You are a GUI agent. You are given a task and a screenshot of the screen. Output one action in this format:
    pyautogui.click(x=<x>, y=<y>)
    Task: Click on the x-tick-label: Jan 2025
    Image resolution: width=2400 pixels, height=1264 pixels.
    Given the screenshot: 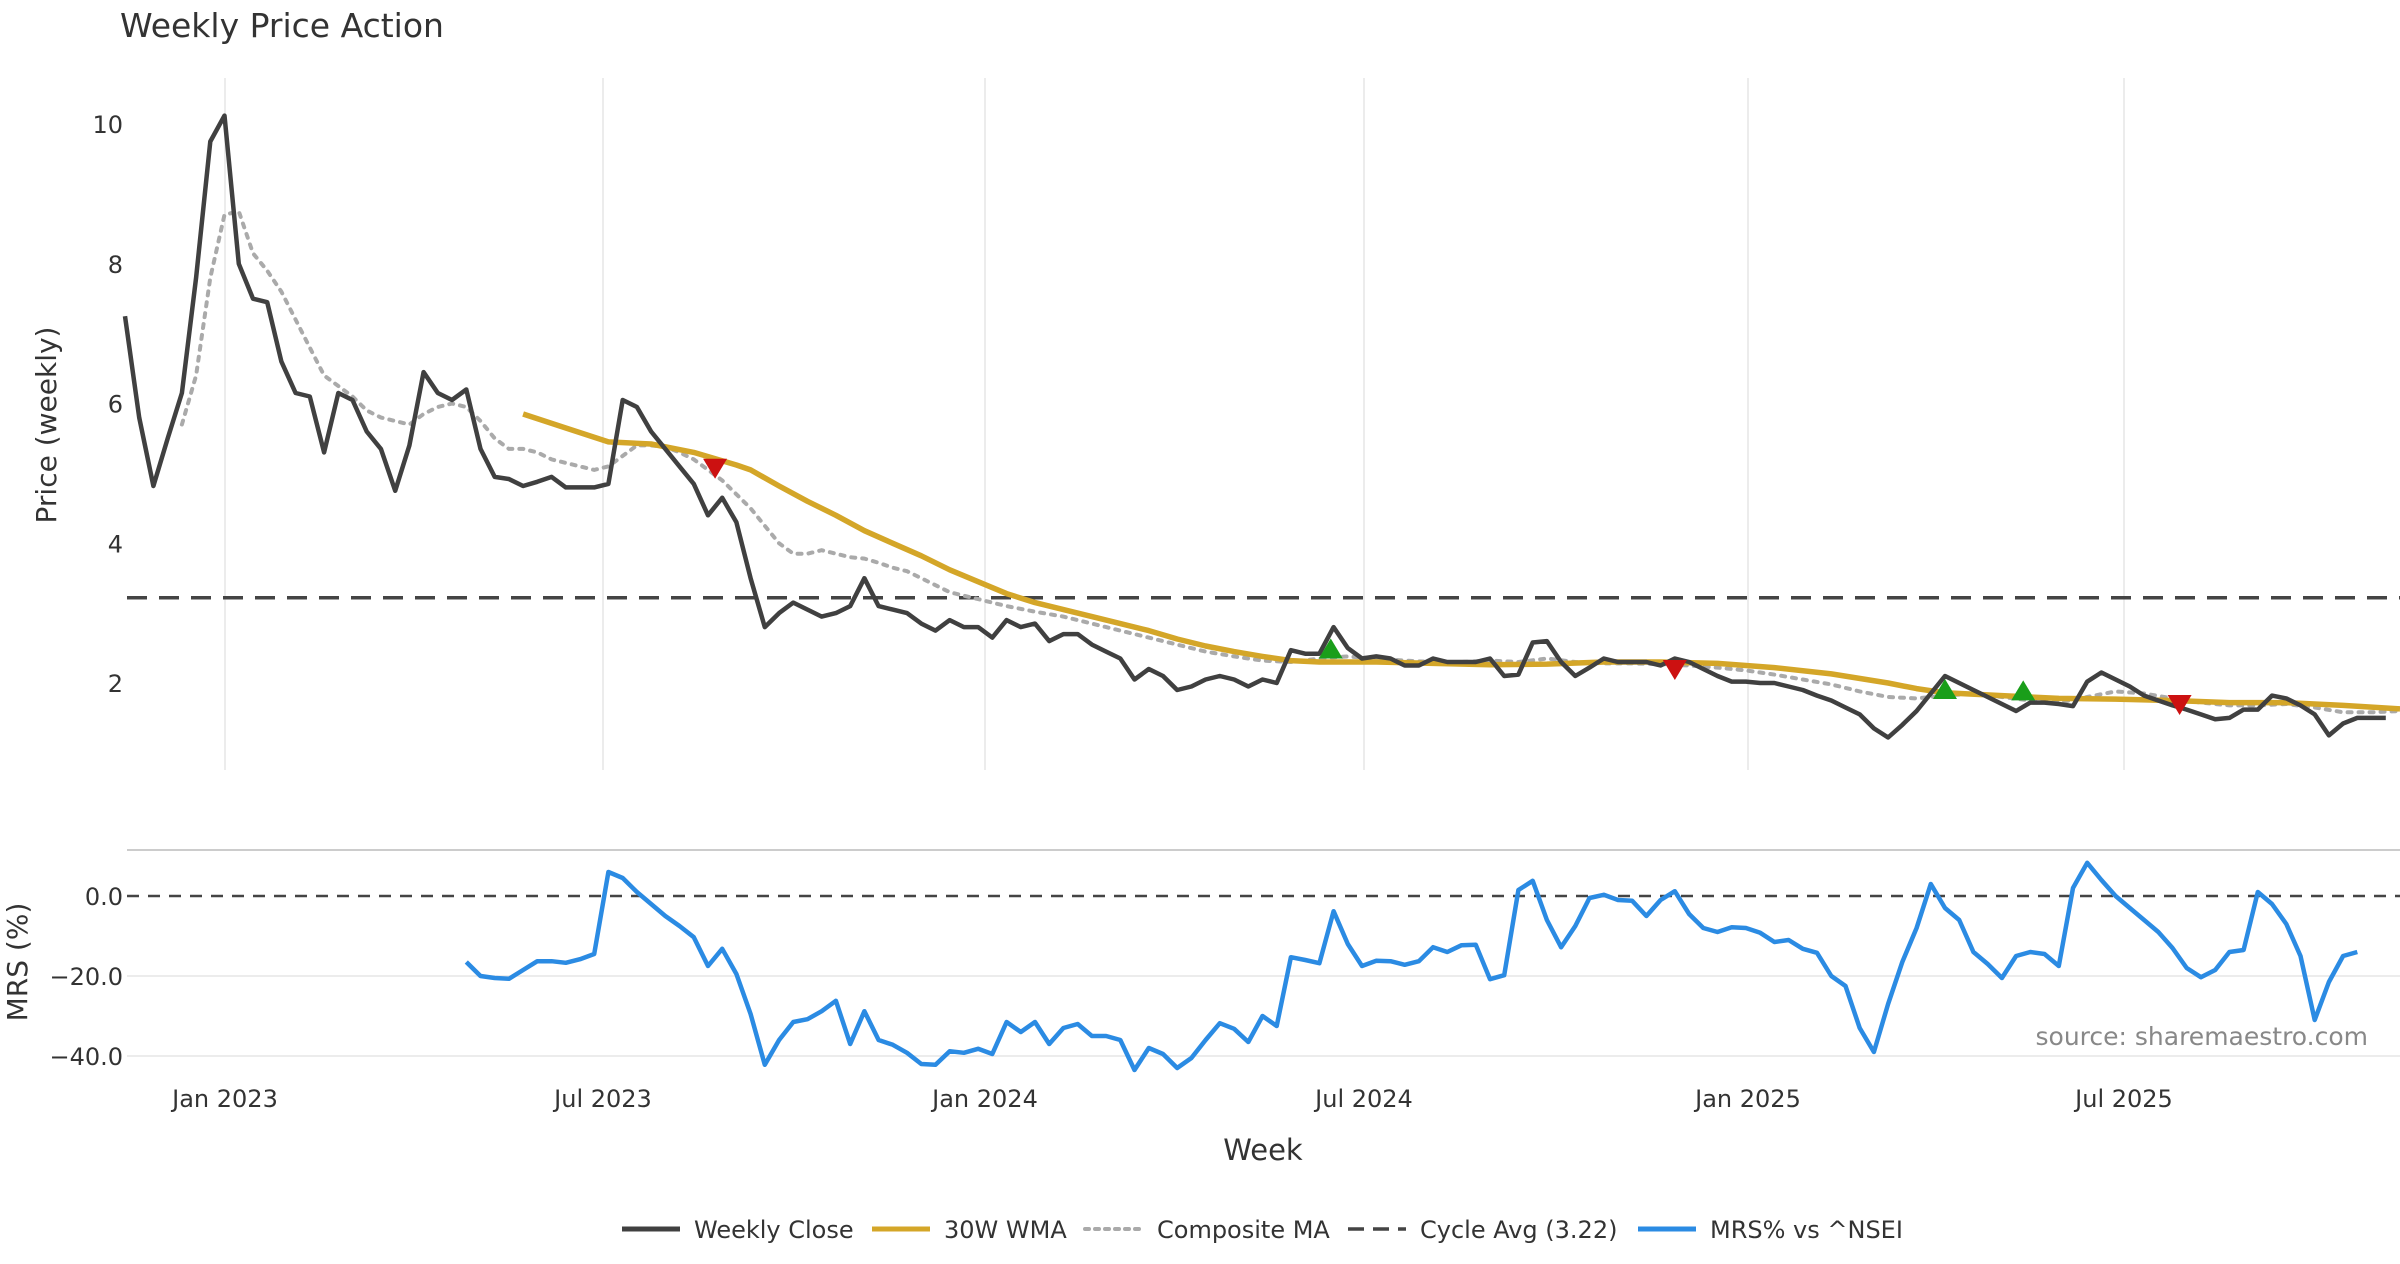 What is the action you would take?
    pyautogui.click(x=1747, y=1099)
    